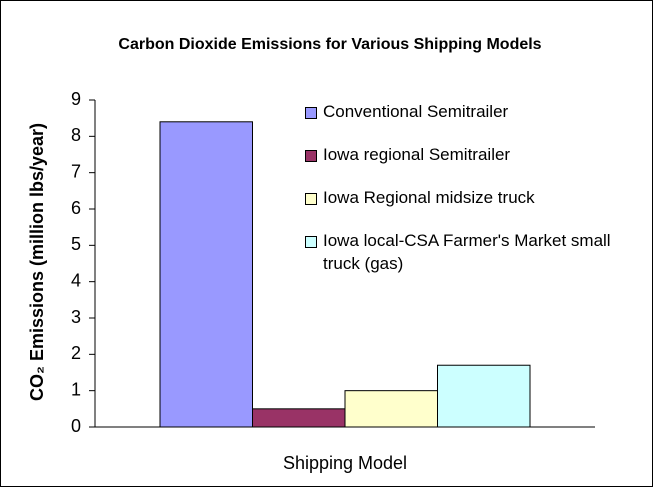 This screenshot has height=487, width=653. What do you see at coordinates (37, 262) in the screenshot?
I see `y-axis-label: CO₂ Emissions (million lbs/year)` at bounding box center [37, 262].